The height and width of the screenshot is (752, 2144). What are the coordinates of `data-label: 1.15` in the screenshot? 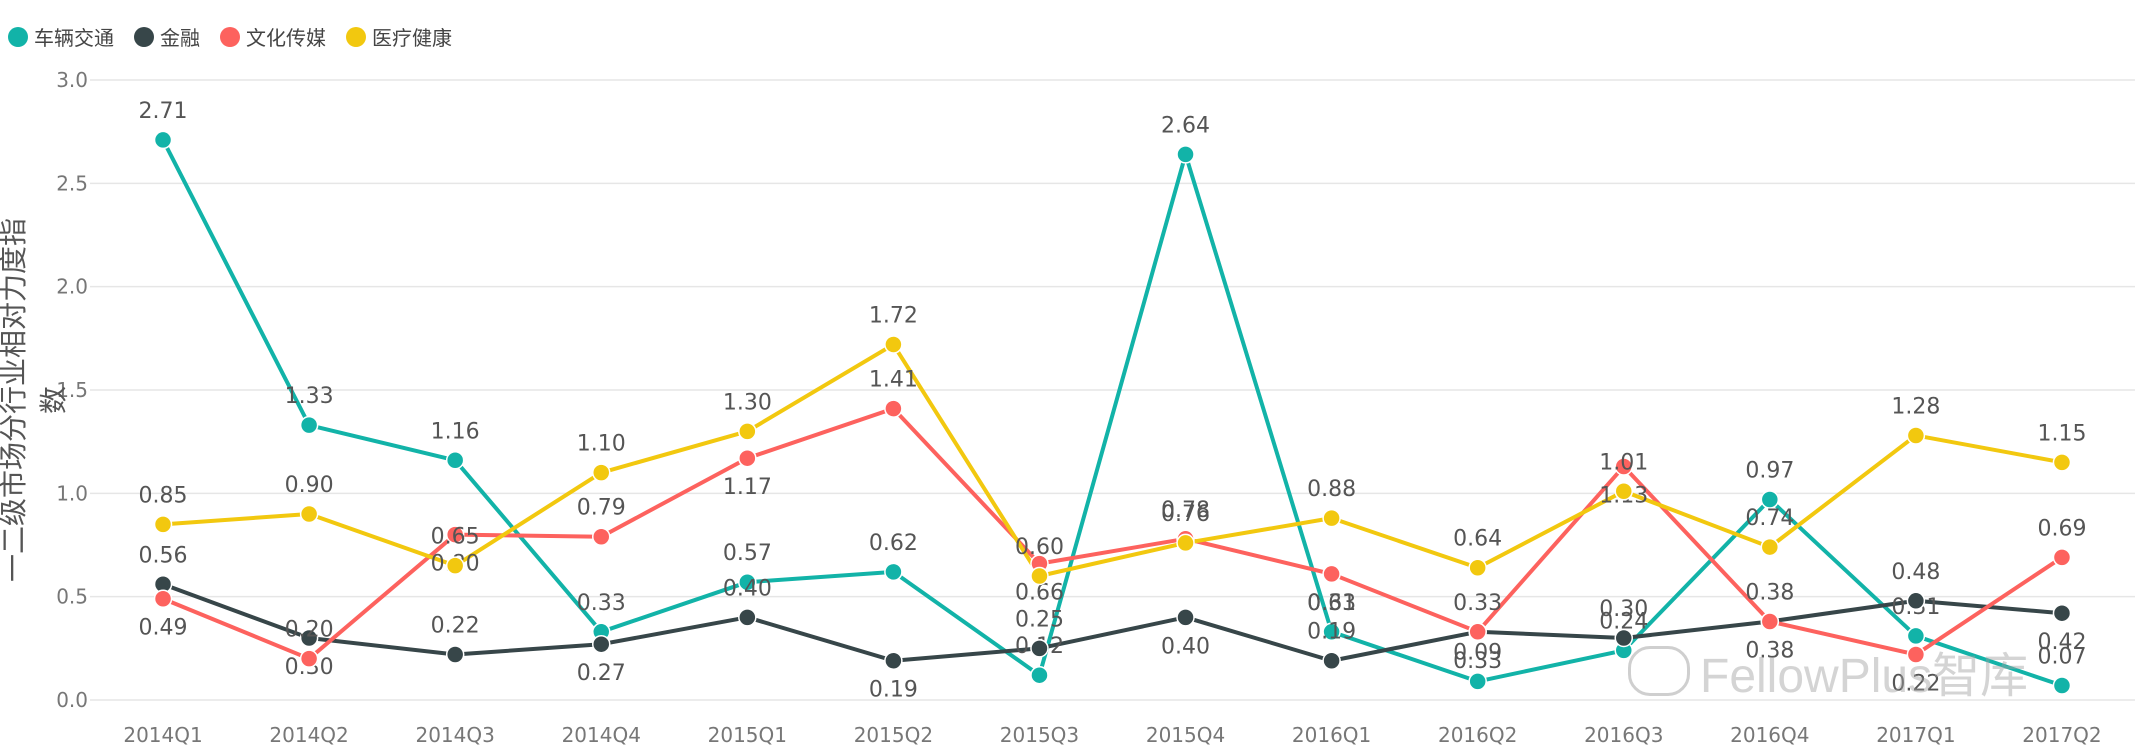 It's located at (2061, 433).